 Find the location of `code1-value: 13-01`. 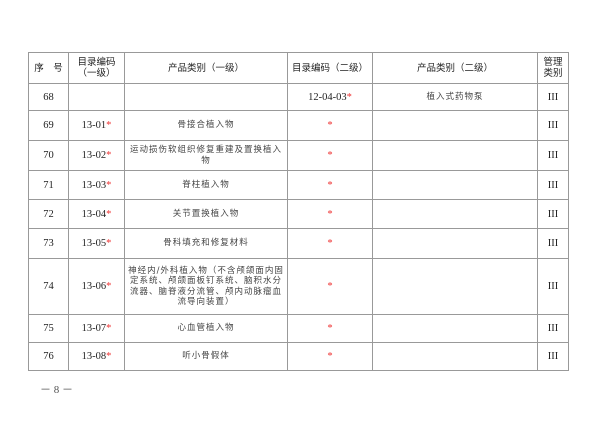

code1-value: 13-01 is located at coordinates (94, 125).